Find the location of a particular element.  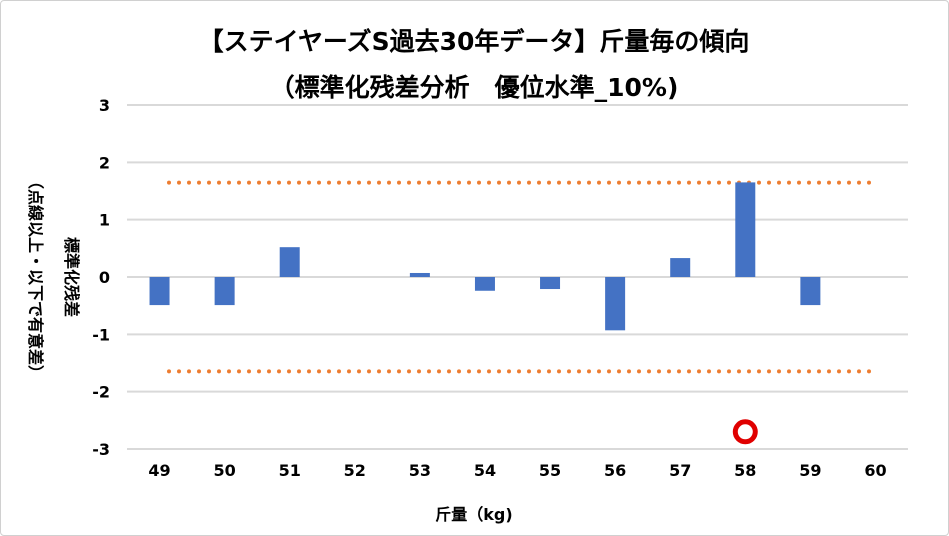

y-tick-label: 2 is located at coordinates (104, 162).